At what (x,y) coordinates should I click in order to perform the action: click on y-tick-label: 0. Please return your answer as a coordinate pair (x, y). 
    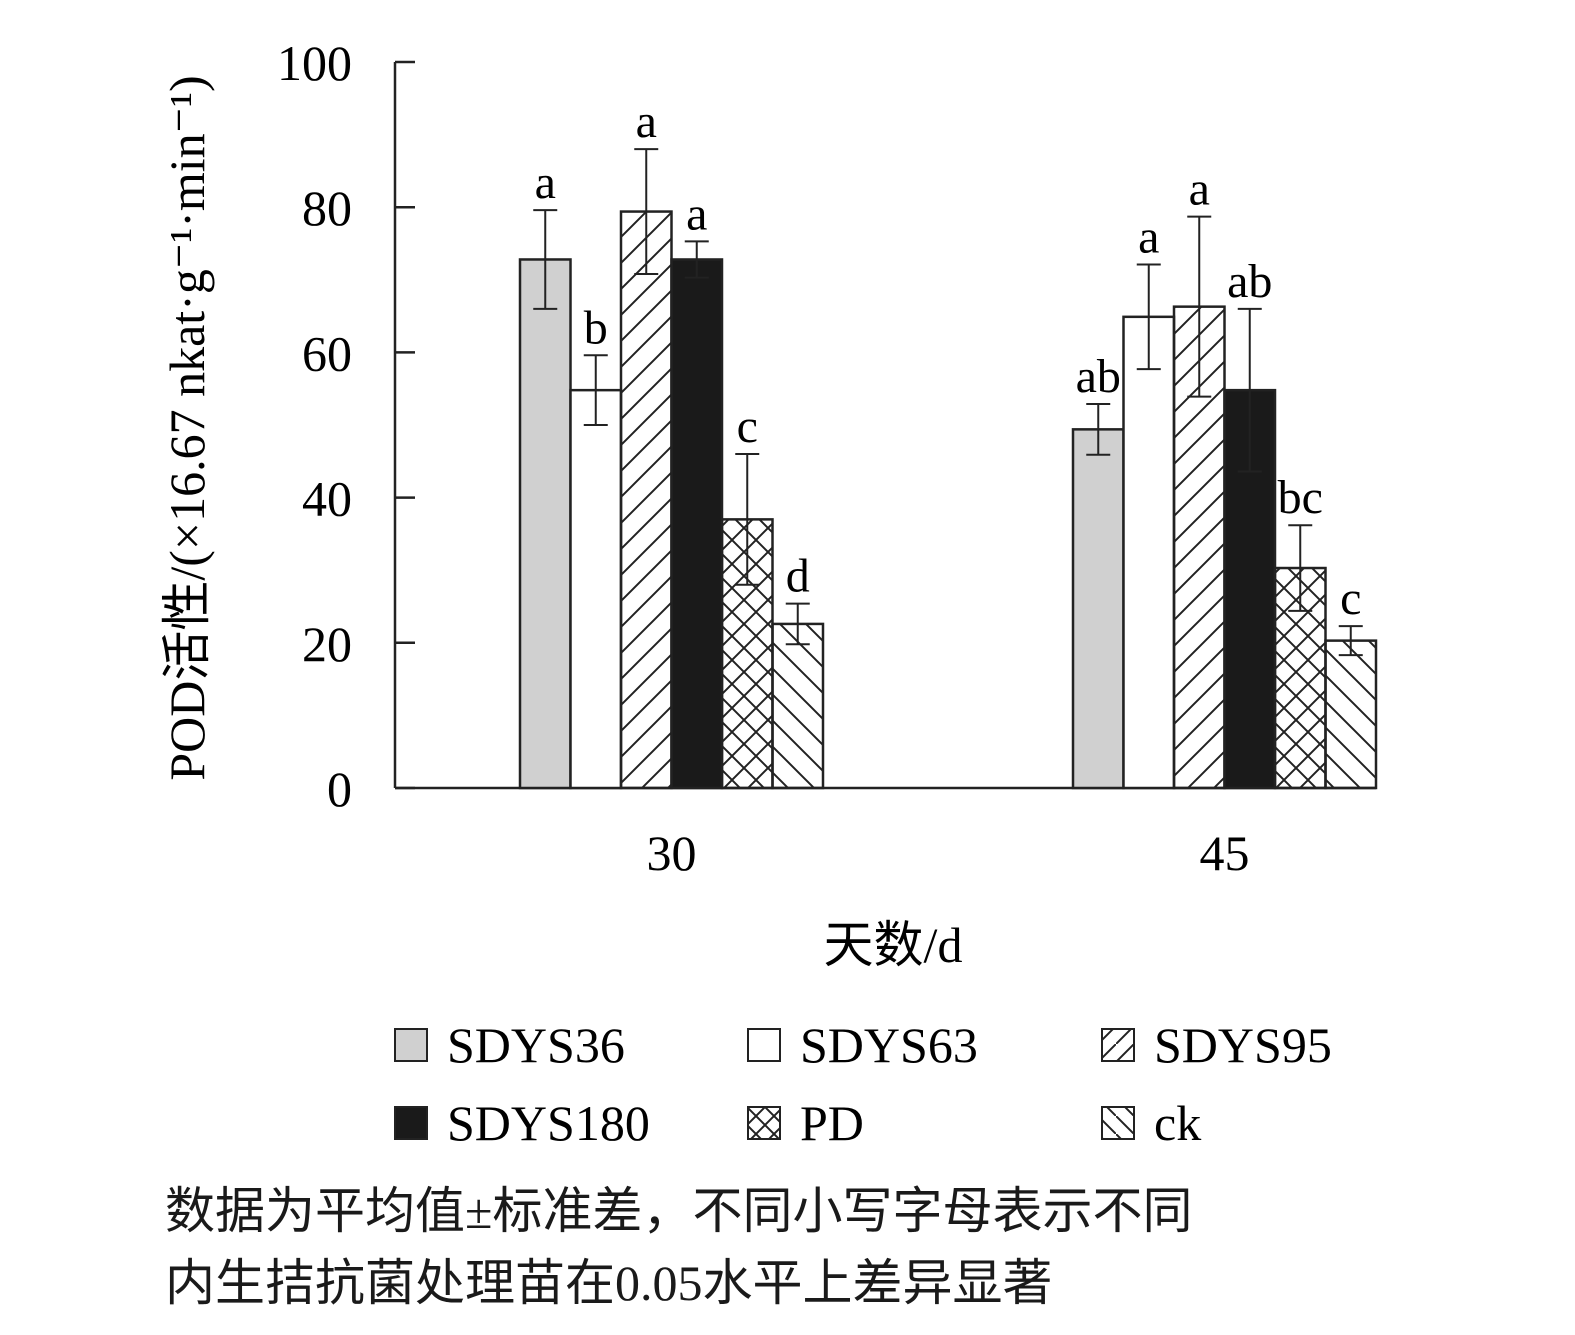
    Looking at the image, I should click on (339, 789).